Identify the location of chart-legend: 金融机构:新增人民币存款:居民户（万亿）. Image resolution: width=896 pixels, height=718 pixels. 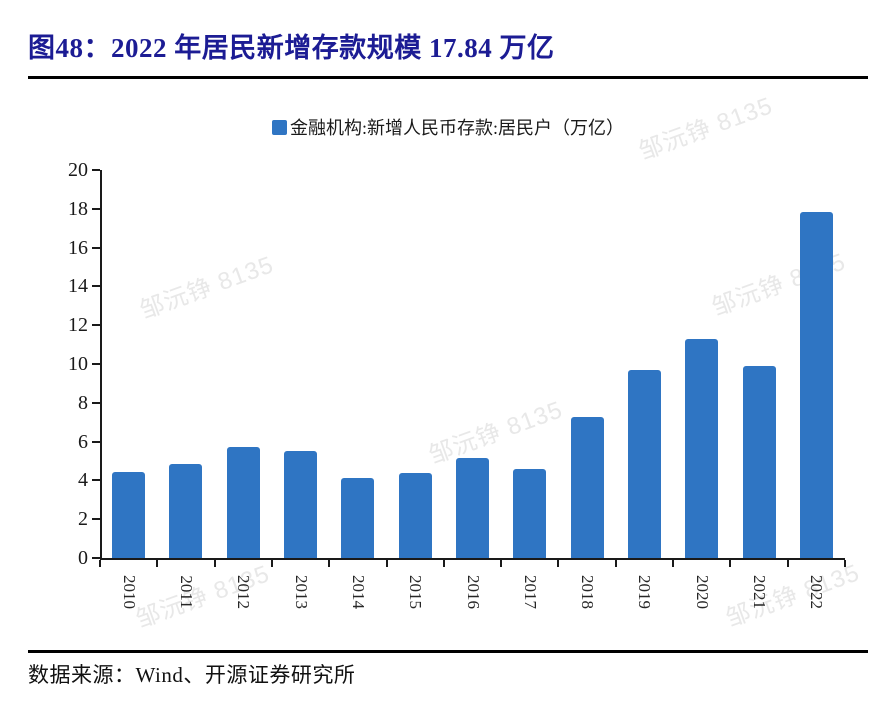
(448, 127).